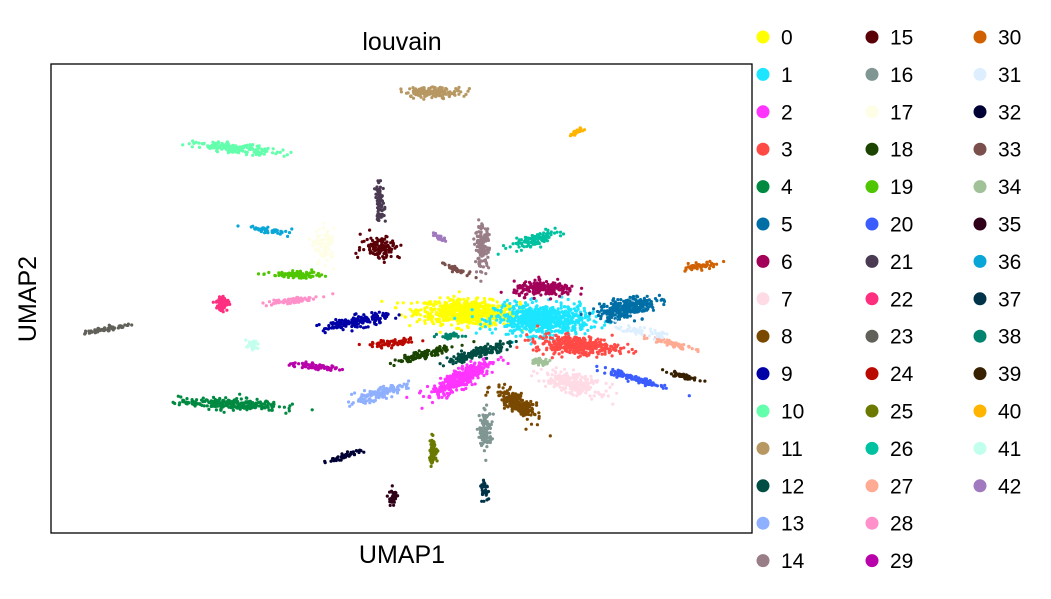 The image size is (1051, 599). What do you see at coordinates (478, 353) in the screenshot?
I see `cluster-12-points` at bounding box center [478, 353].